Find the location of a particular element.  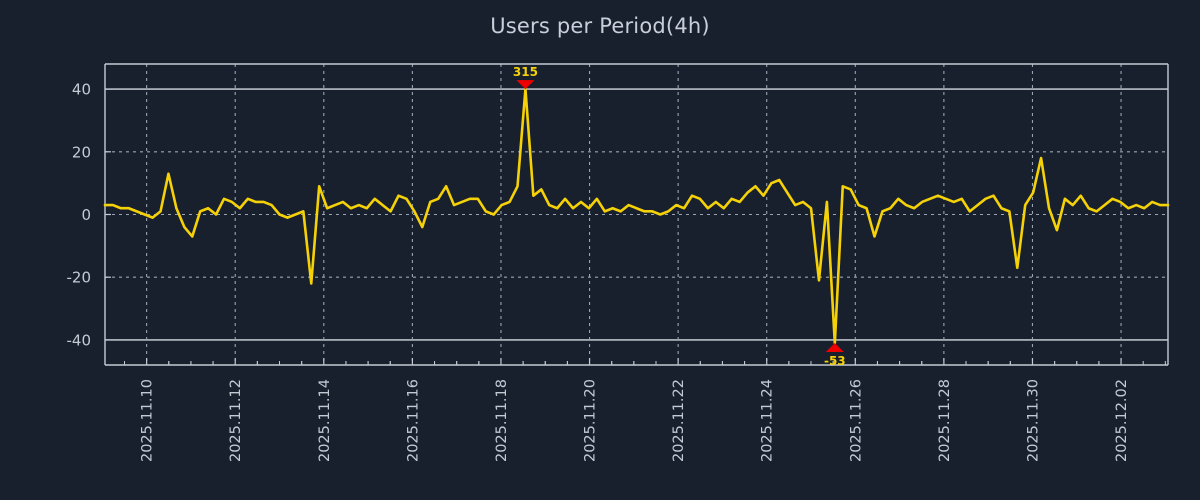

annotation-label-trough: -53 is located at coordinates (835, 361).